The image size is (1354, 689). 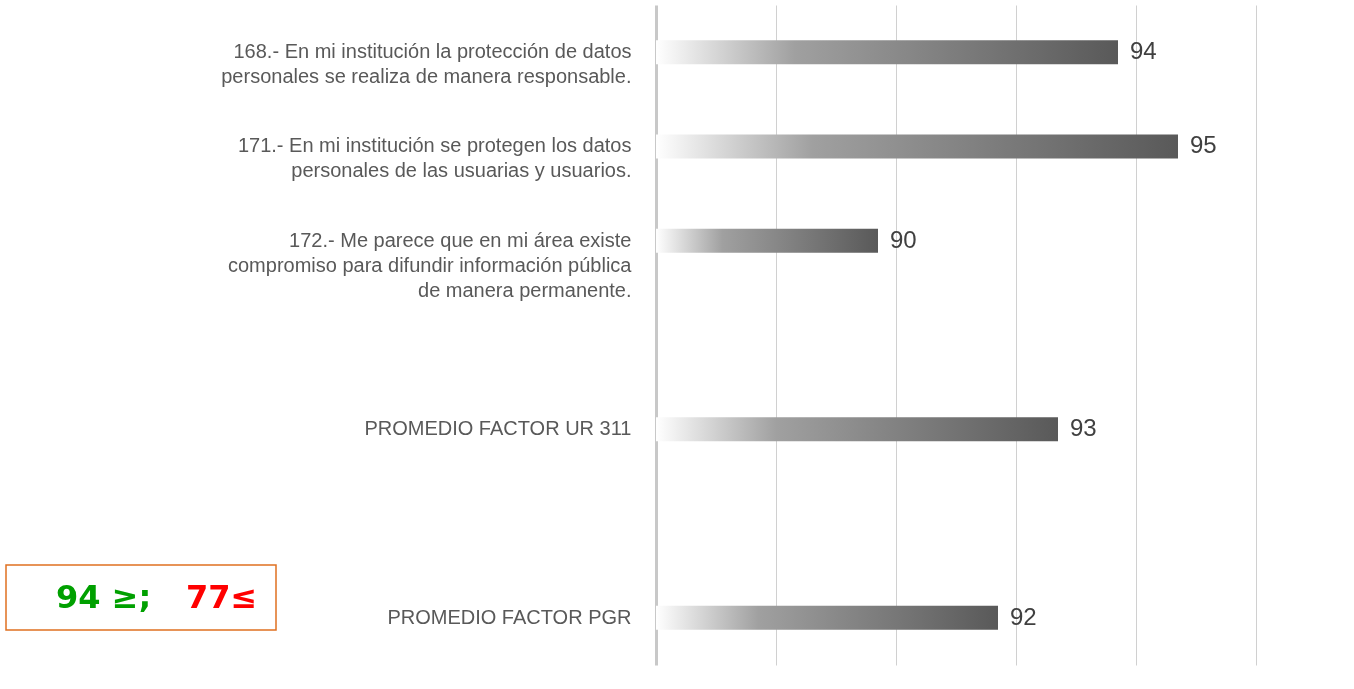 What do you see at coordinates (104, 597) in the screenshot?
I see `text: 94 ≥;` at bounding box center [104, 597].